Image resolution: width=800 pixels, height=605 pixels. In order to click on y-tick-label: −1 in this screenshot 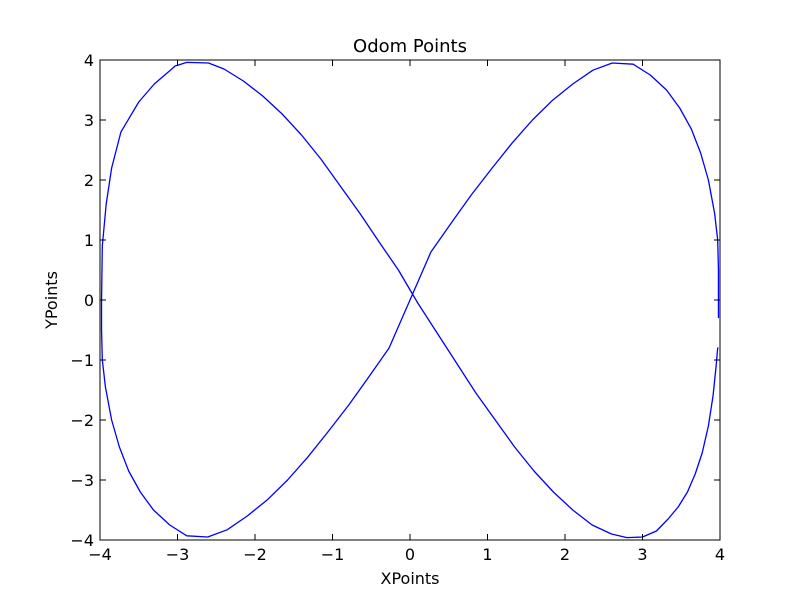, I will do `click(82, 360)`.